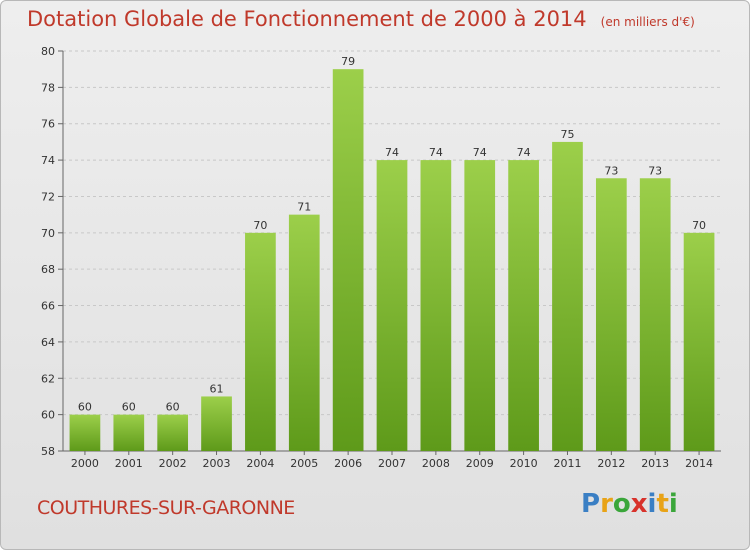  I want to click on y-tick-label: 58, so click(48, 451).